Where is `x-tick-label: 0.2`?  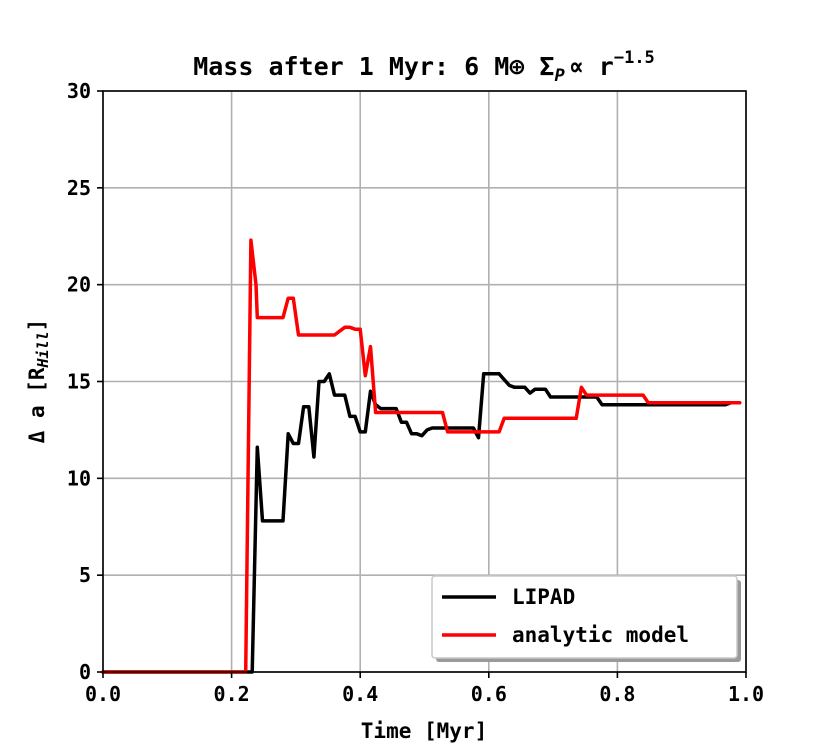
x-tick-label: 0.2 is located at coordinates (232, 694).